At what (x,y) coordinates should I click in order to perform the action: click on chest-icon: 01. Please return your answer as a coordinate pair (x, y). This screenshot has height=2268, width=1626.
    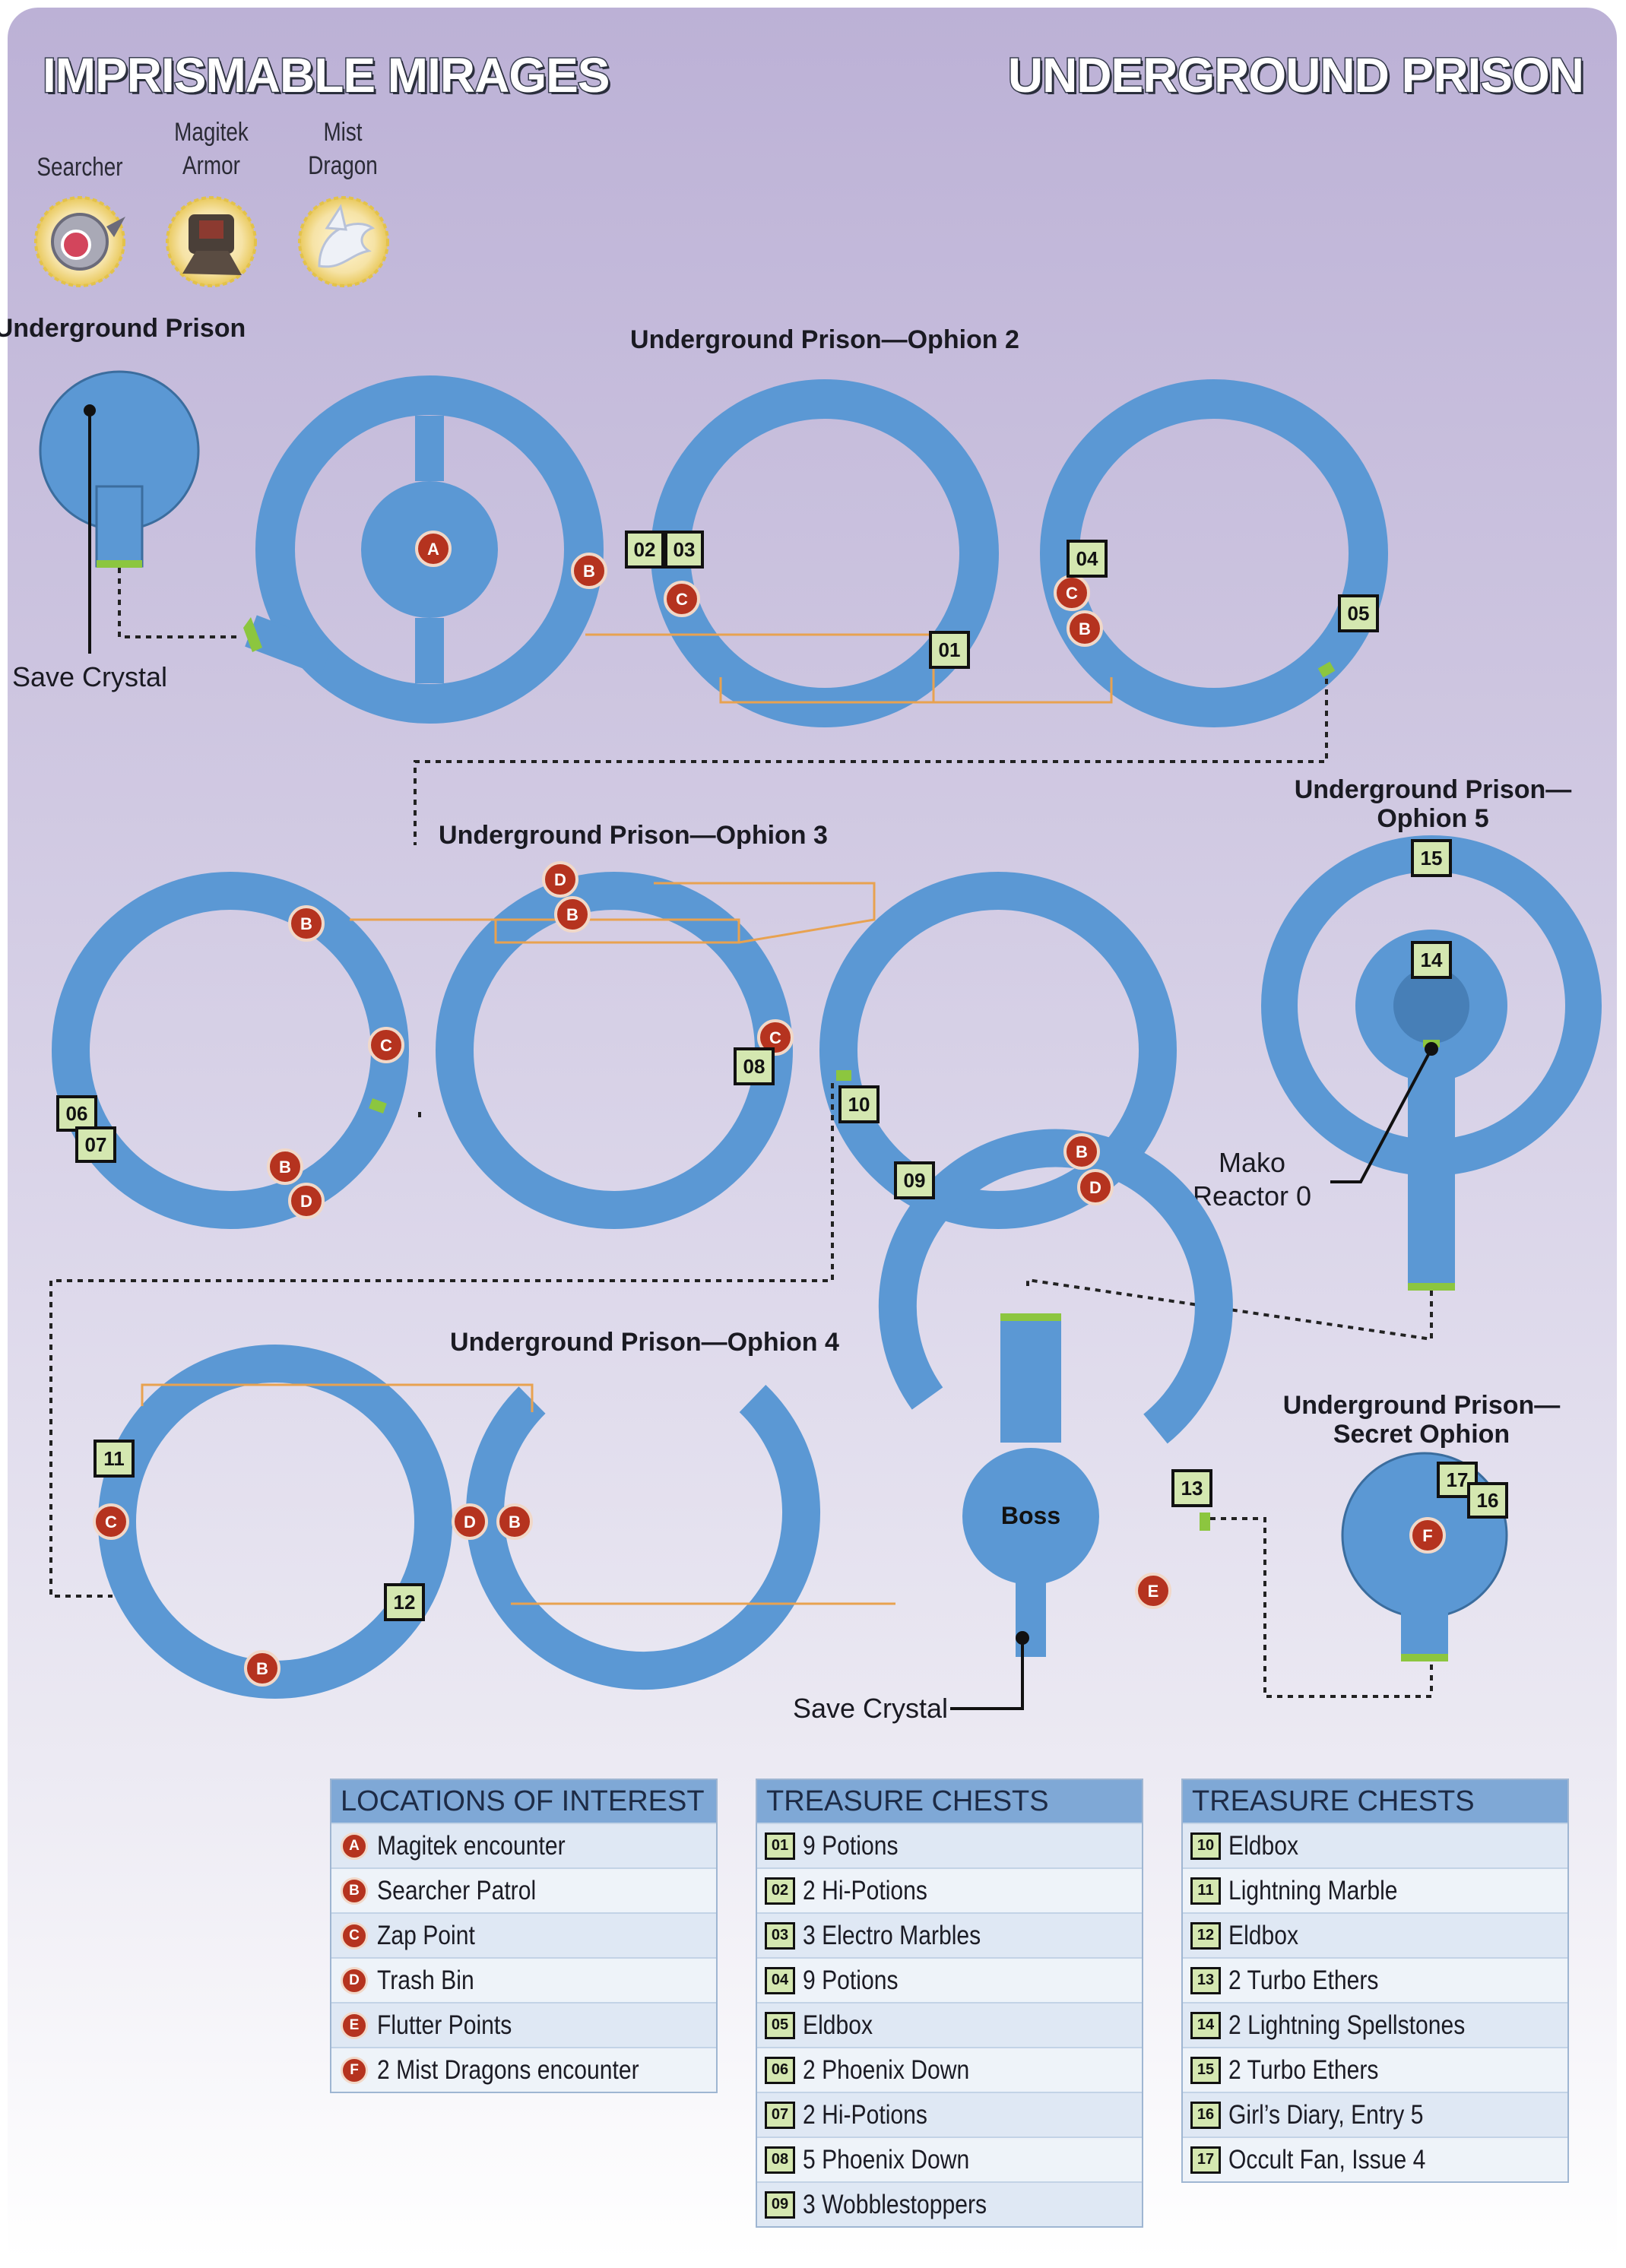
    Looking at the image, I should click on (780, 1846).